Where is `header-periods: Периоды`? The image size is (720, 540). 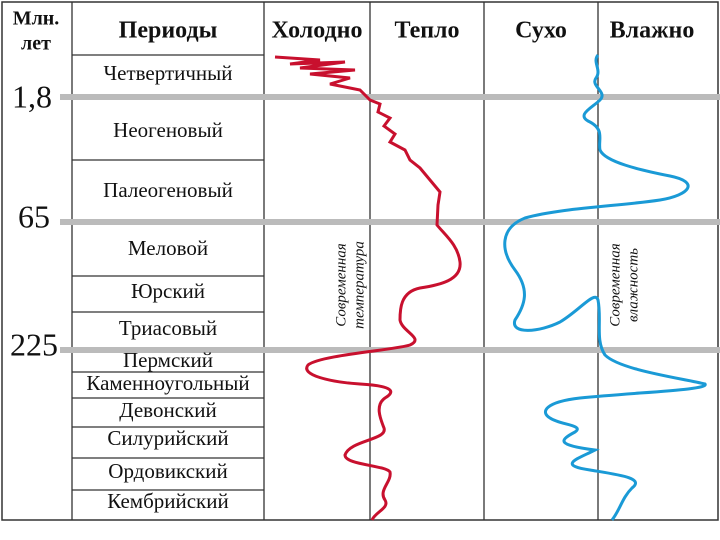 header-periods: Периоды is located at coordinates (168, 31).